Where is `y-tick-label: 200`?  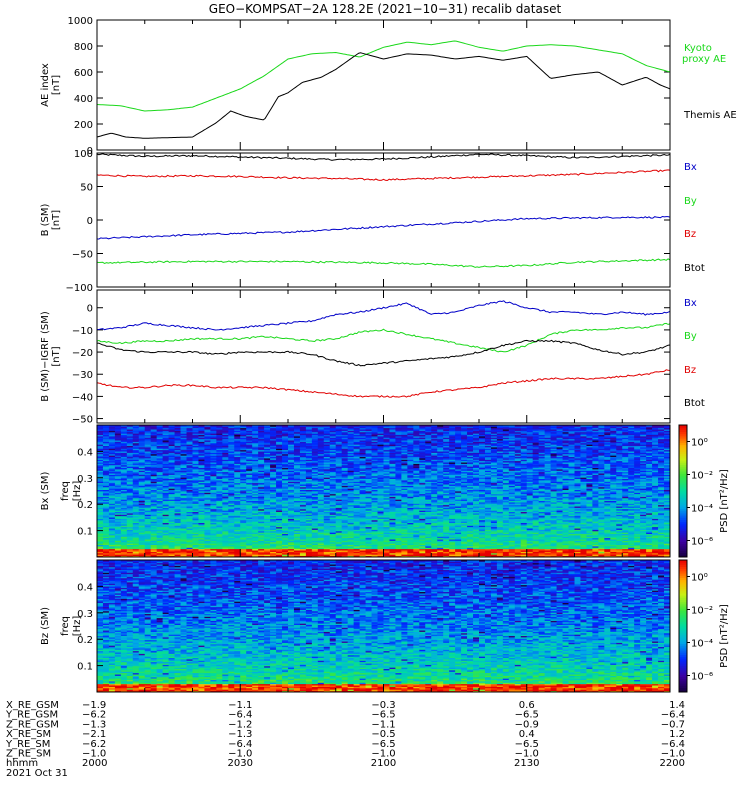
y-tick-label: 200 is located at coordinates (83, 125).